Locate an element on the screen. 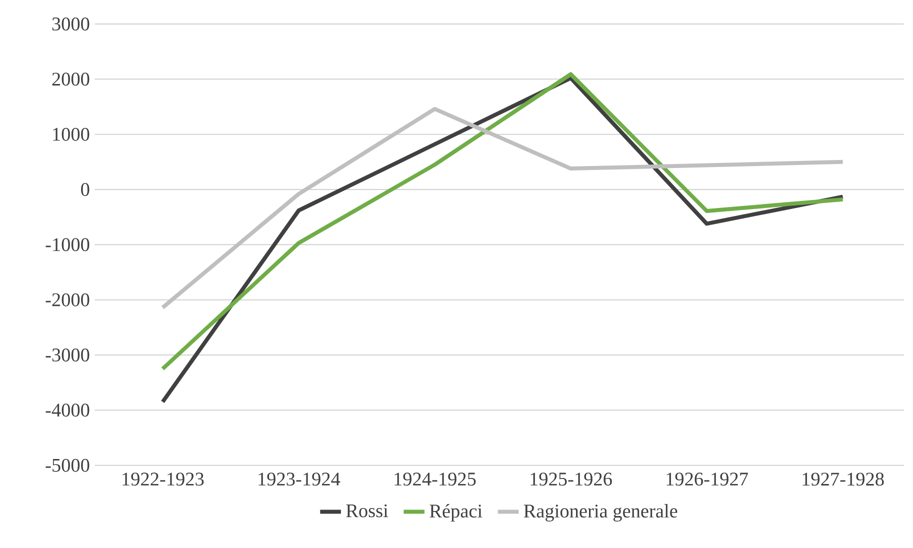 The image size is (913, 548). legend-label: Répaci is located at coordinates (456, 513).